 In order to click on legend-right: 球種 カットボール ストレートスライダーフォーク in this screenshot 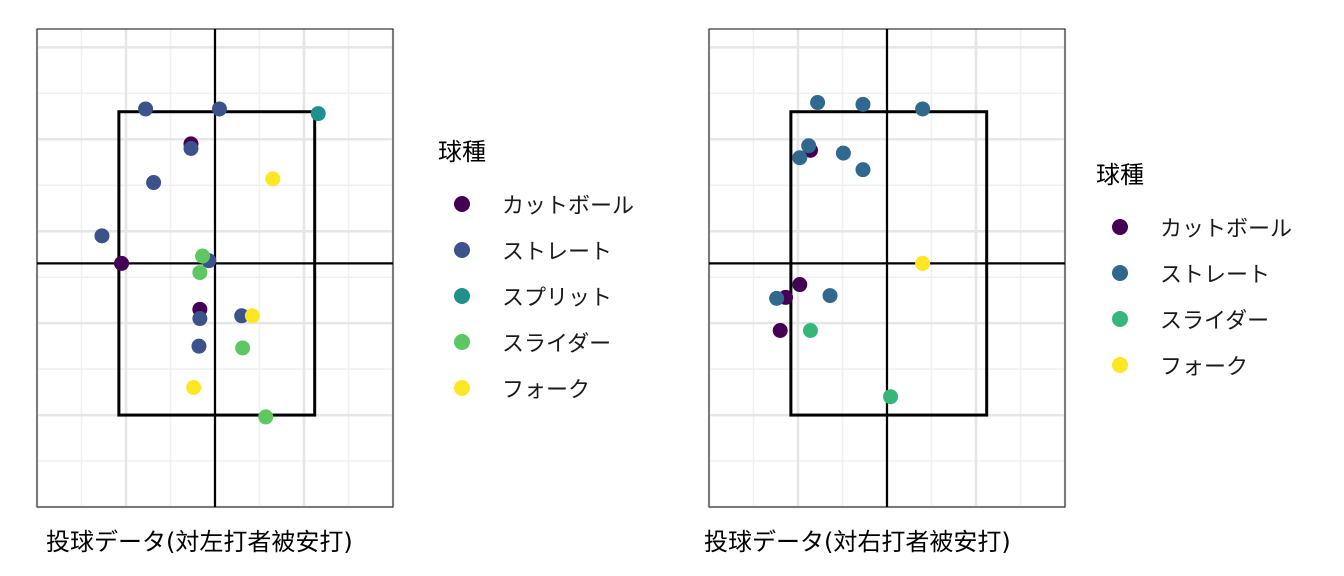, I will do `click(1194, 271)`.